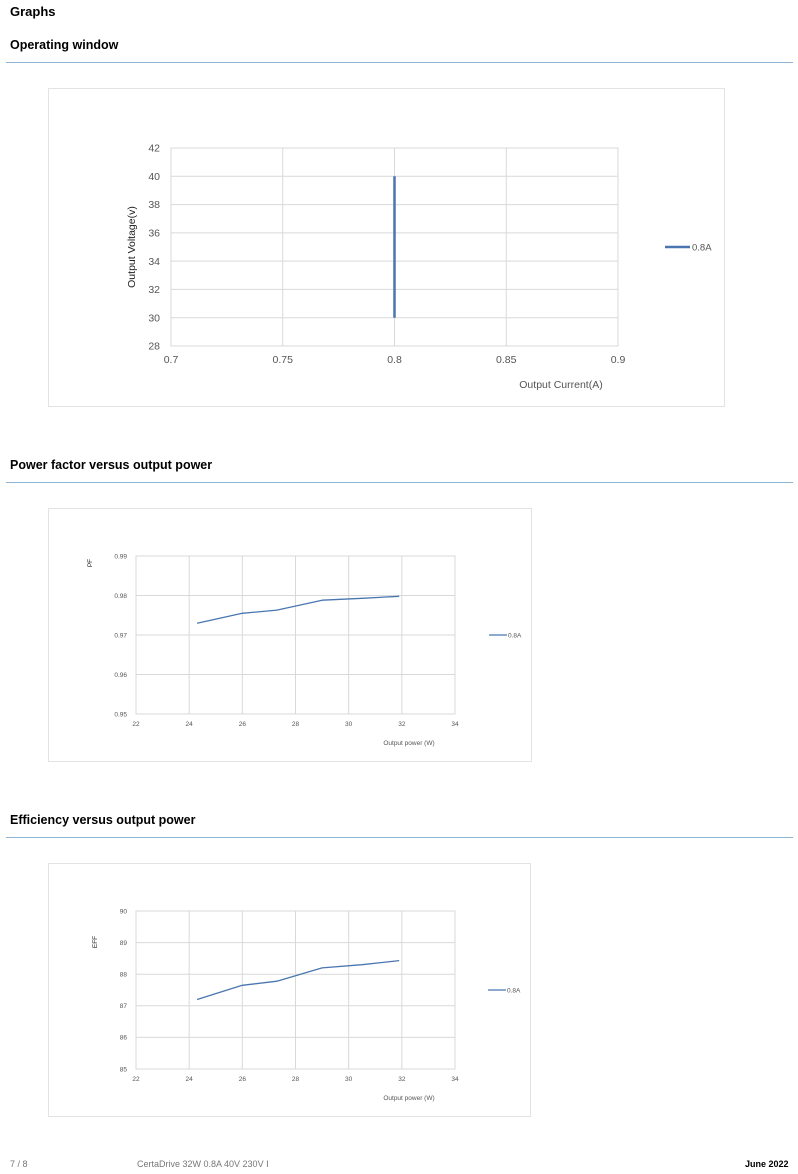  I want to click on page-heading: Graphs, so click(33, 11).